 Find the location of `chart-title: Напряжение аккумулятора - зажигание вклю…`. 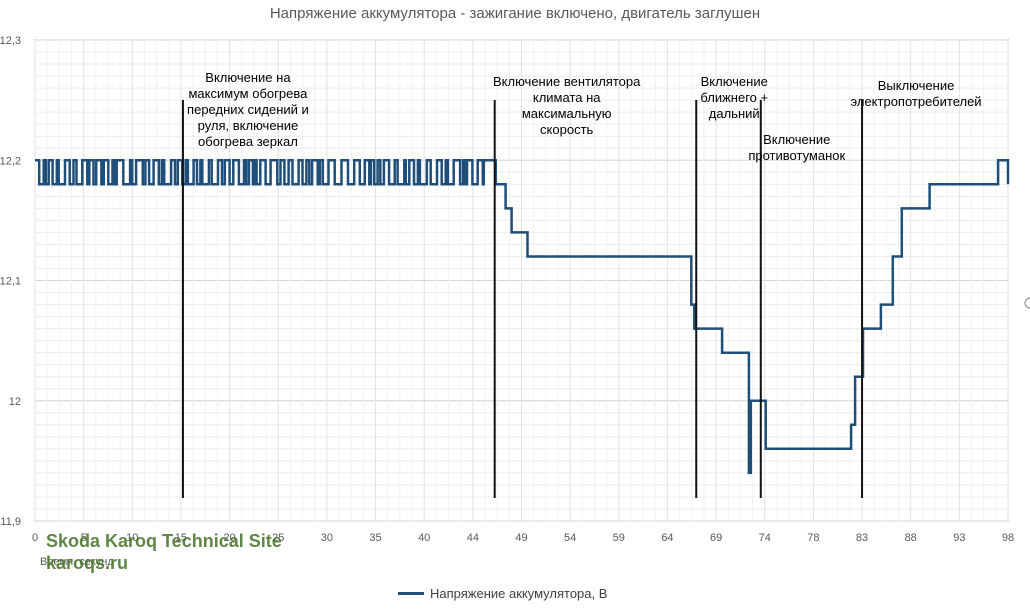

chart-title: Напряжение аккумулятора - зажигание вклю… is located at coordinates (515, 13).